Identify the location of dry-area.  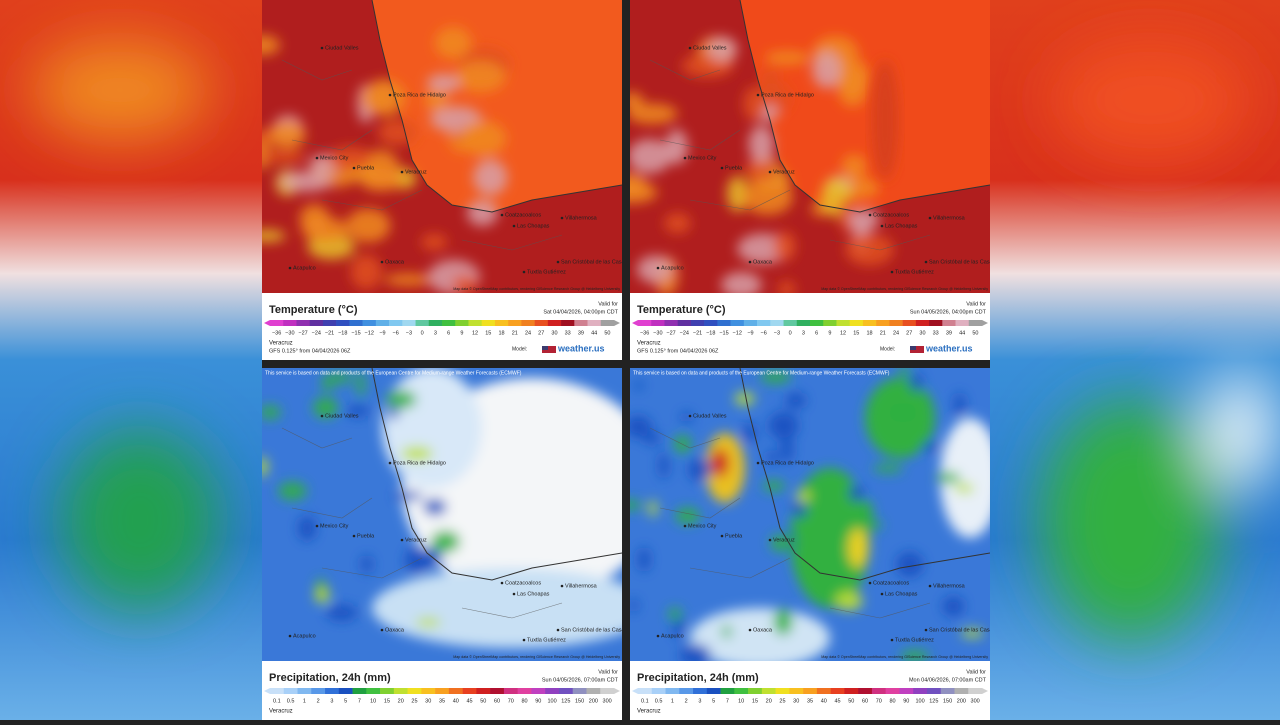
(965, 478).